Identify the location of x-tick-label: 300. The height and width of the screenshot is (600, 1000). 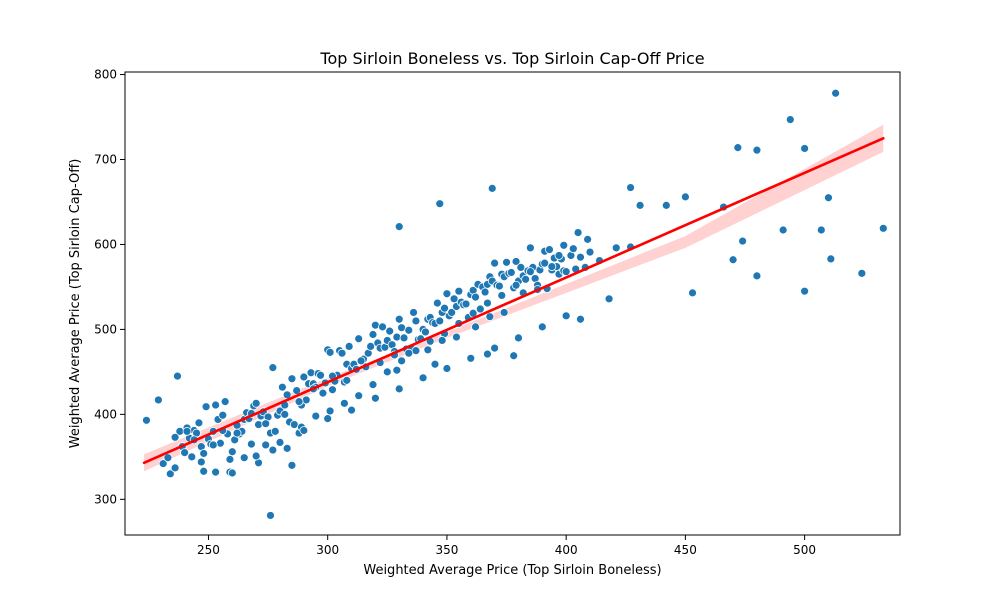
(327, 550).